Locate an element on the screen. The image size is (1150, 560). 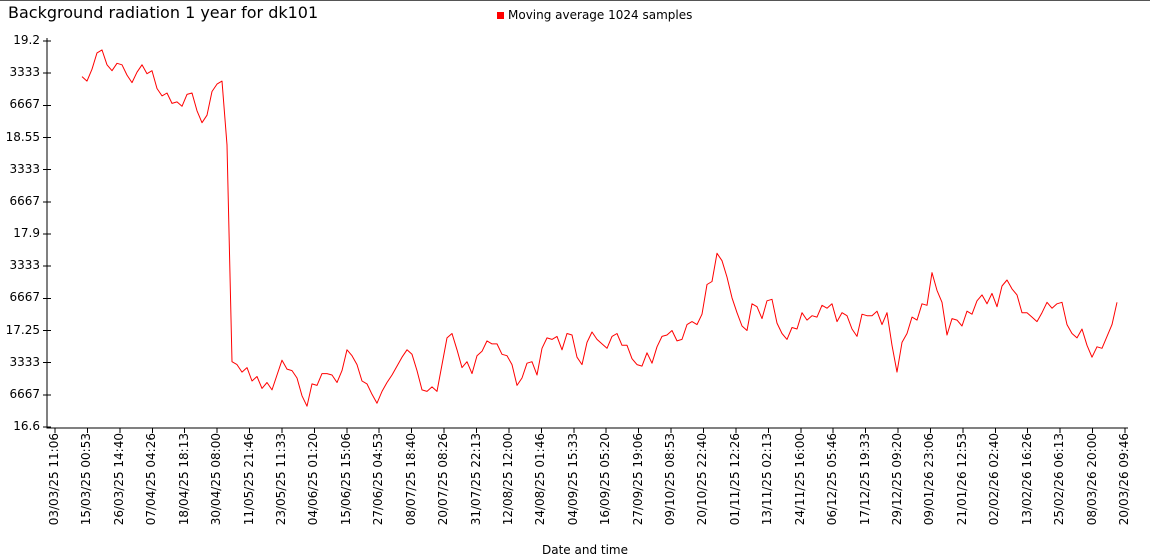
x-tick-label: 13/11/25 02:13 is located at coordinates (767, 479).